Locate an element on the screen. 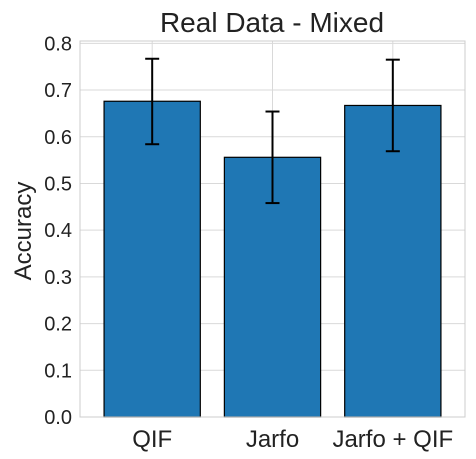  y-tick-label: 0.3 is located at coordinates (58, 278).